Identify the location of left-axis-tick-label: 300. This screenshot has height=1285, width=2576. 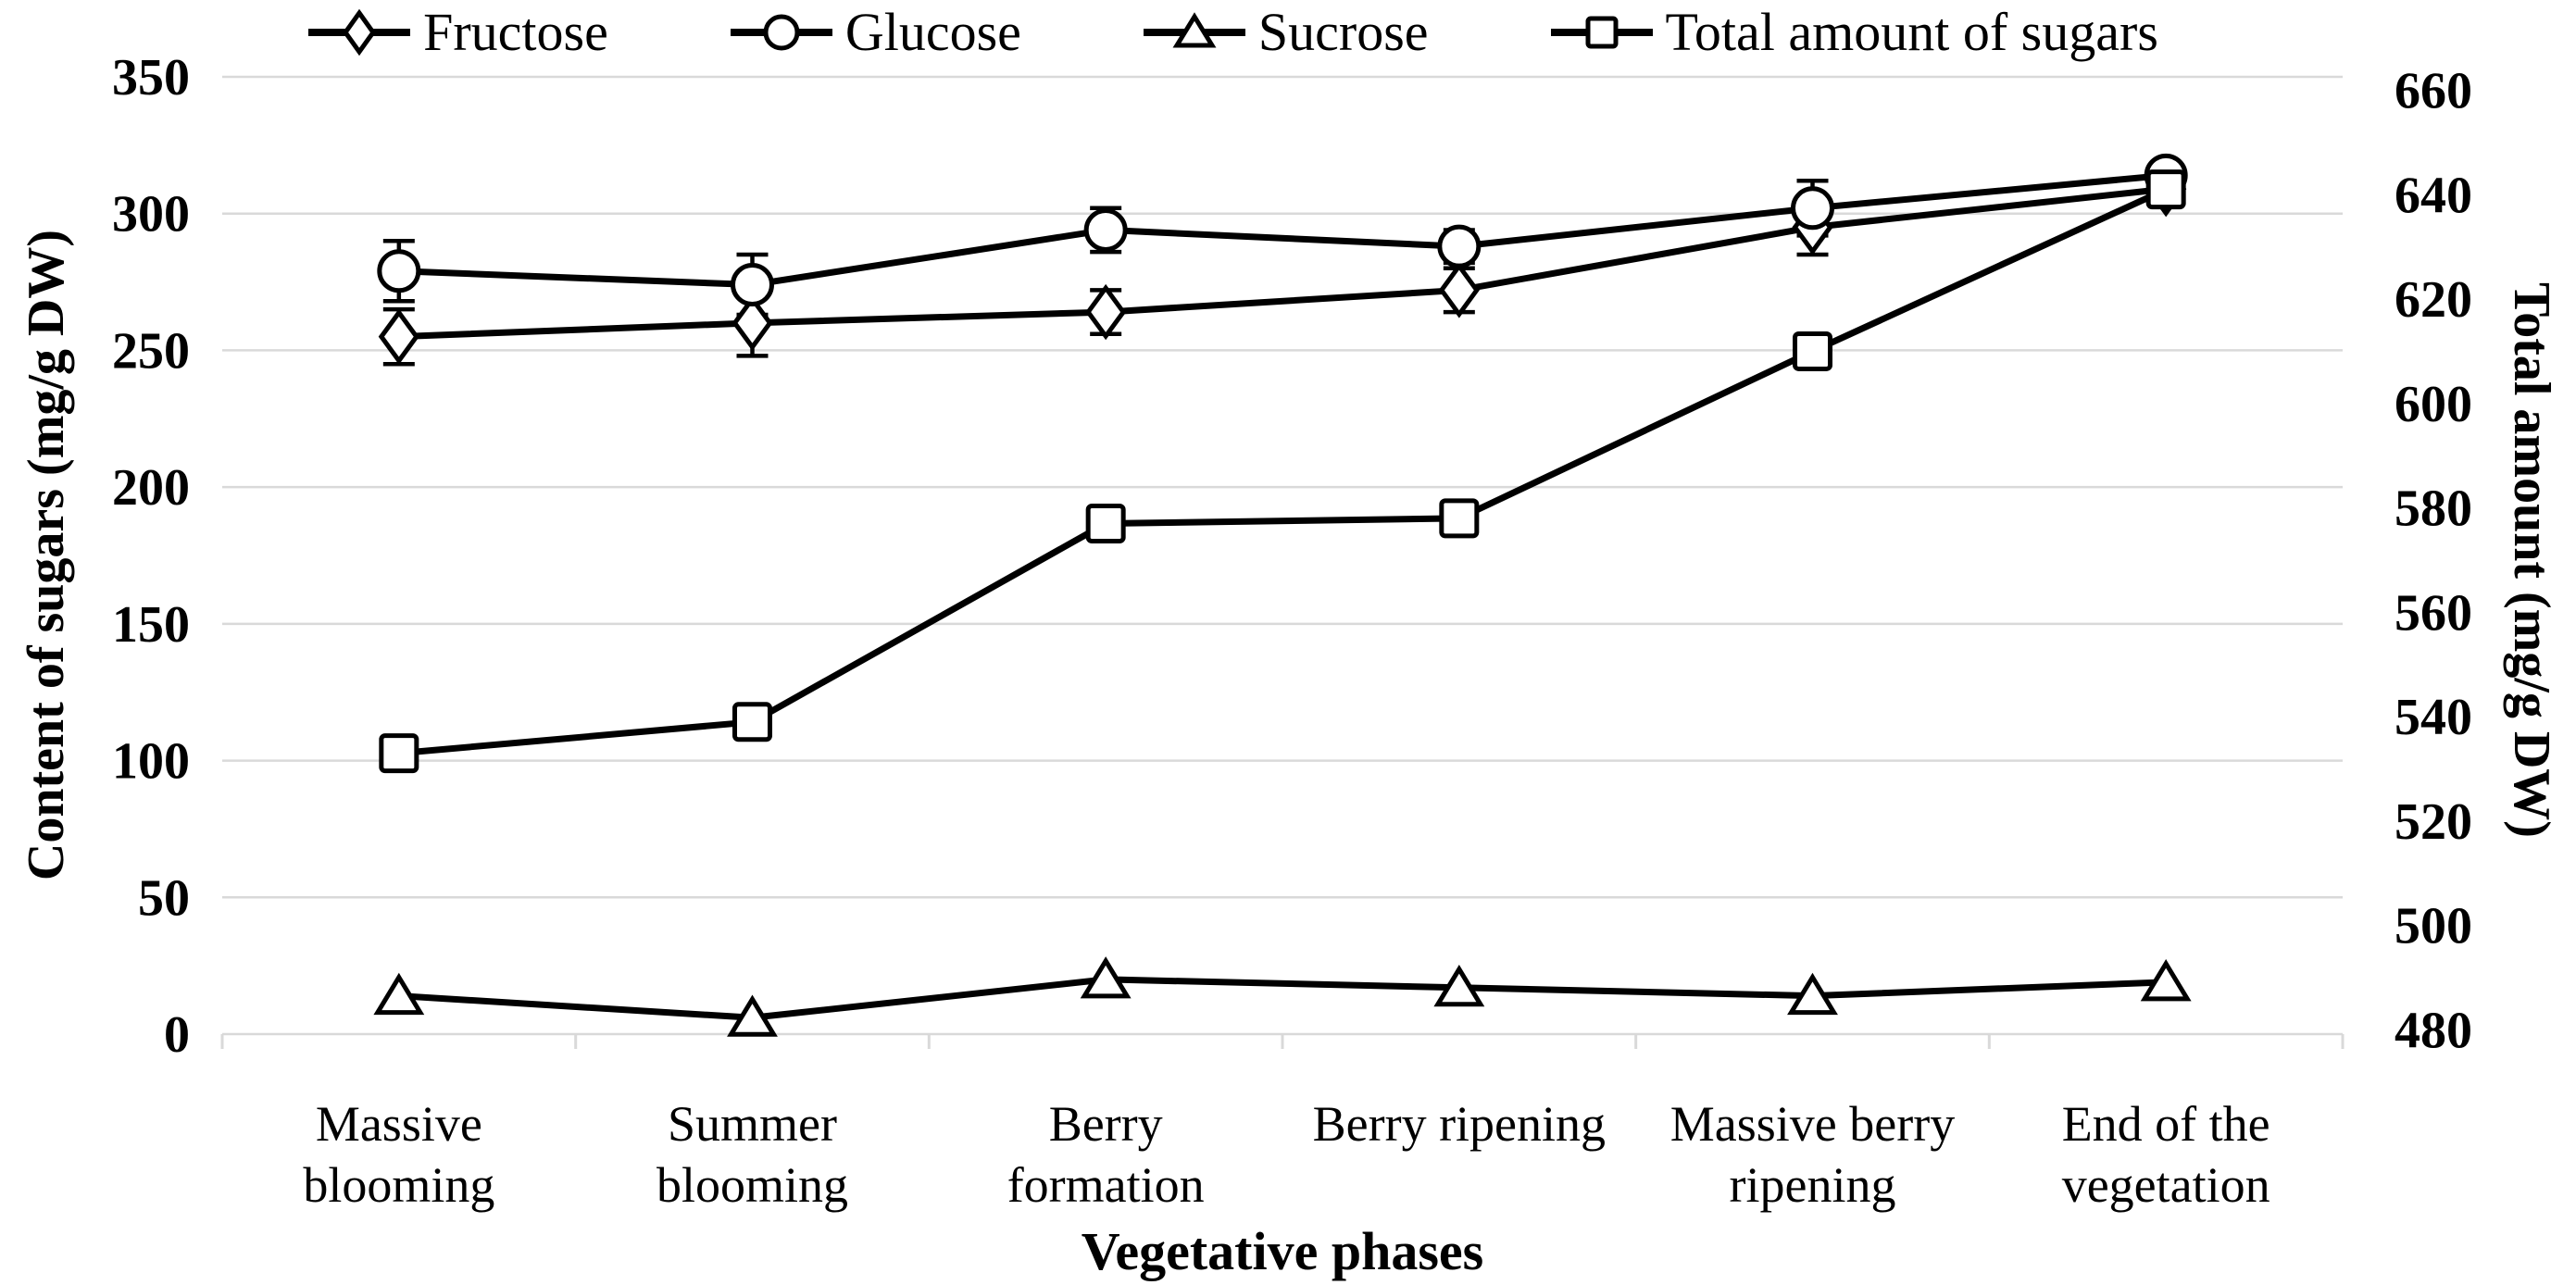
(151, 214).